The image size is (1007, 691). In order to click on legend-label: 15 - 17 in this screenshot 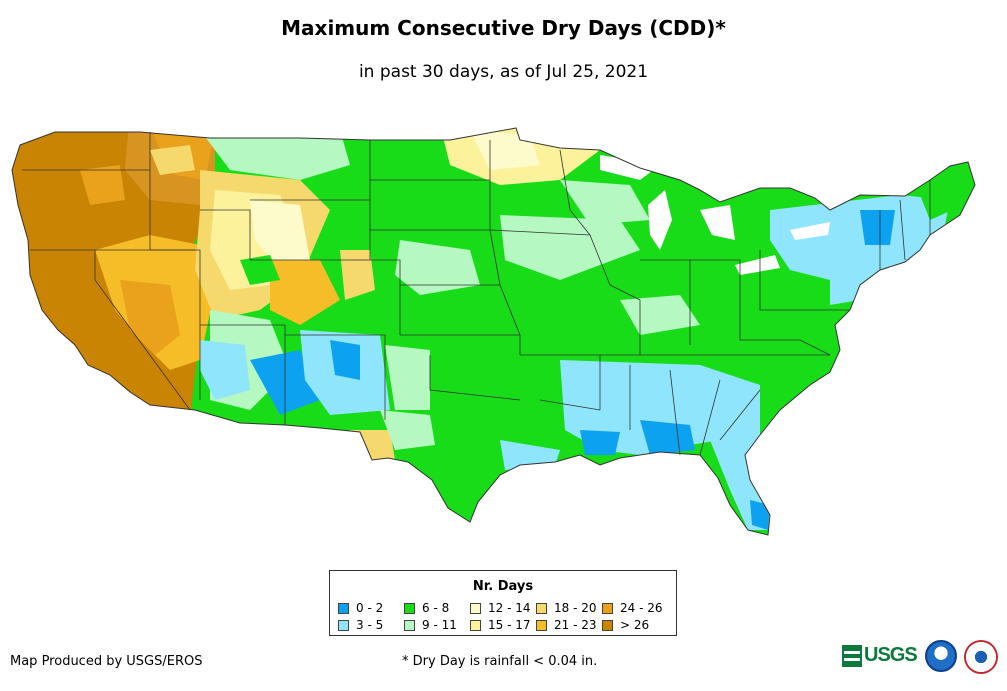, I will do `click(509, 625)`.